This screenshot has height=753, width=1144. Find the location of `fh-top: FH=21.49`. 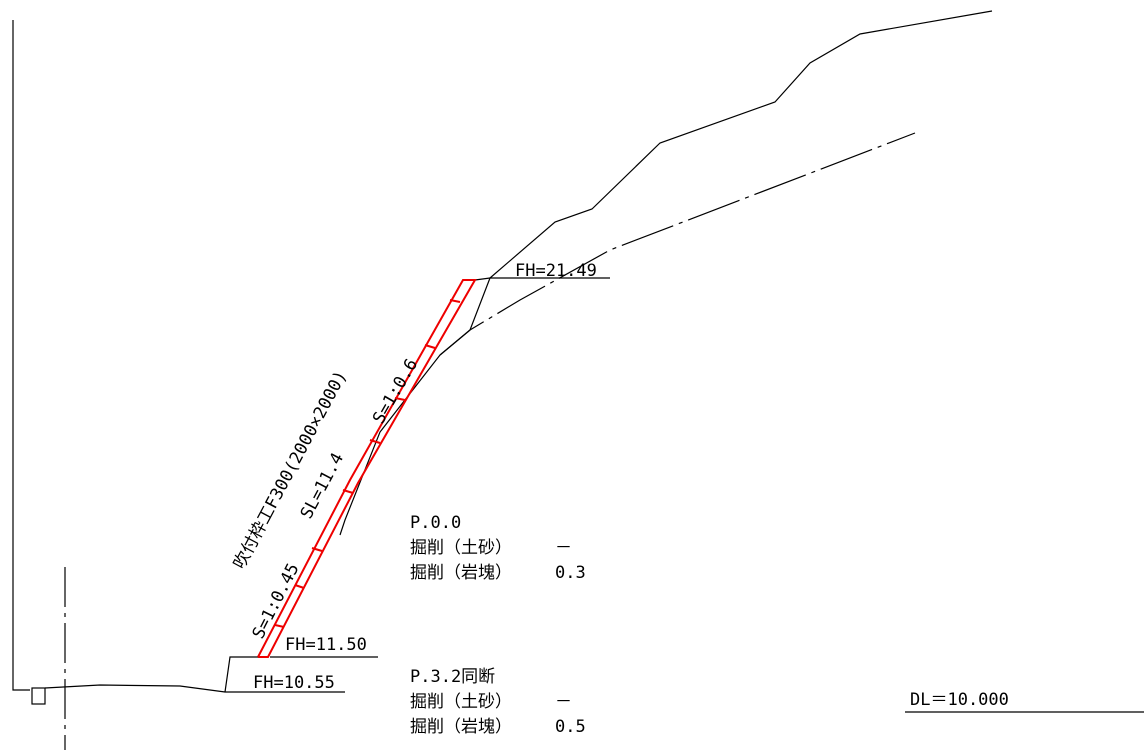

fh-top: FH=21.49 is located at coordinates (556, 271).